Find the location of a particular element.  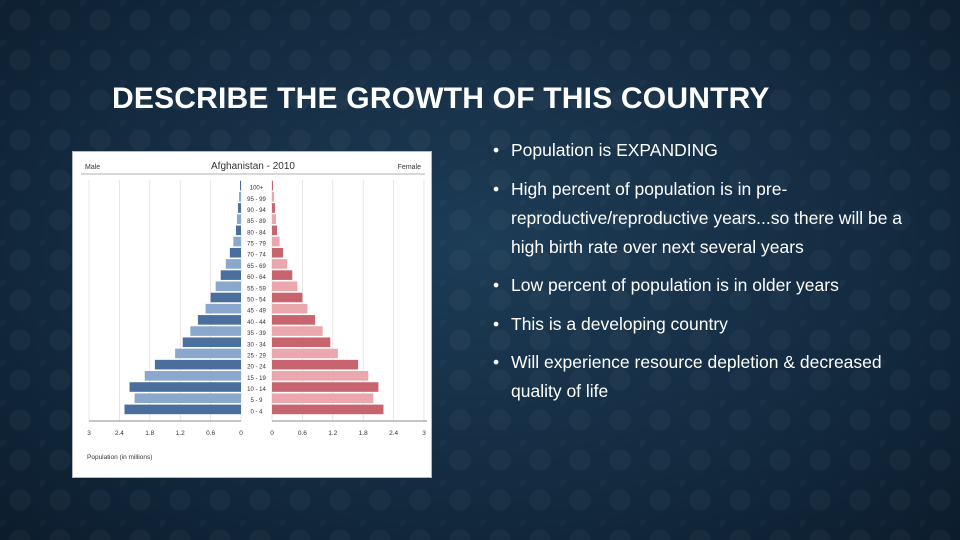

age-group-label: 100+ is located at coordinates (257, 189).